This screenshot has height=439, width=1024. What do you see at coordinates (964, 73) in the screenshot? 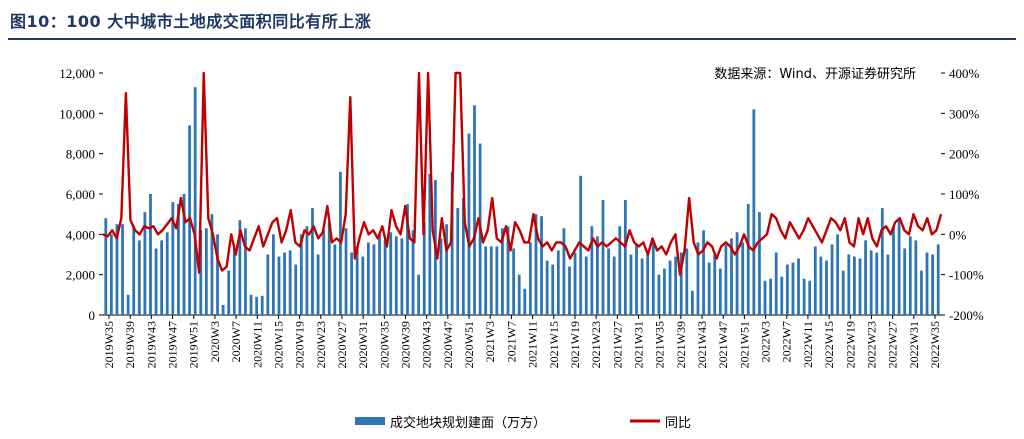
I see `right-tick-label: 400%` at bounding box center [964, 73].